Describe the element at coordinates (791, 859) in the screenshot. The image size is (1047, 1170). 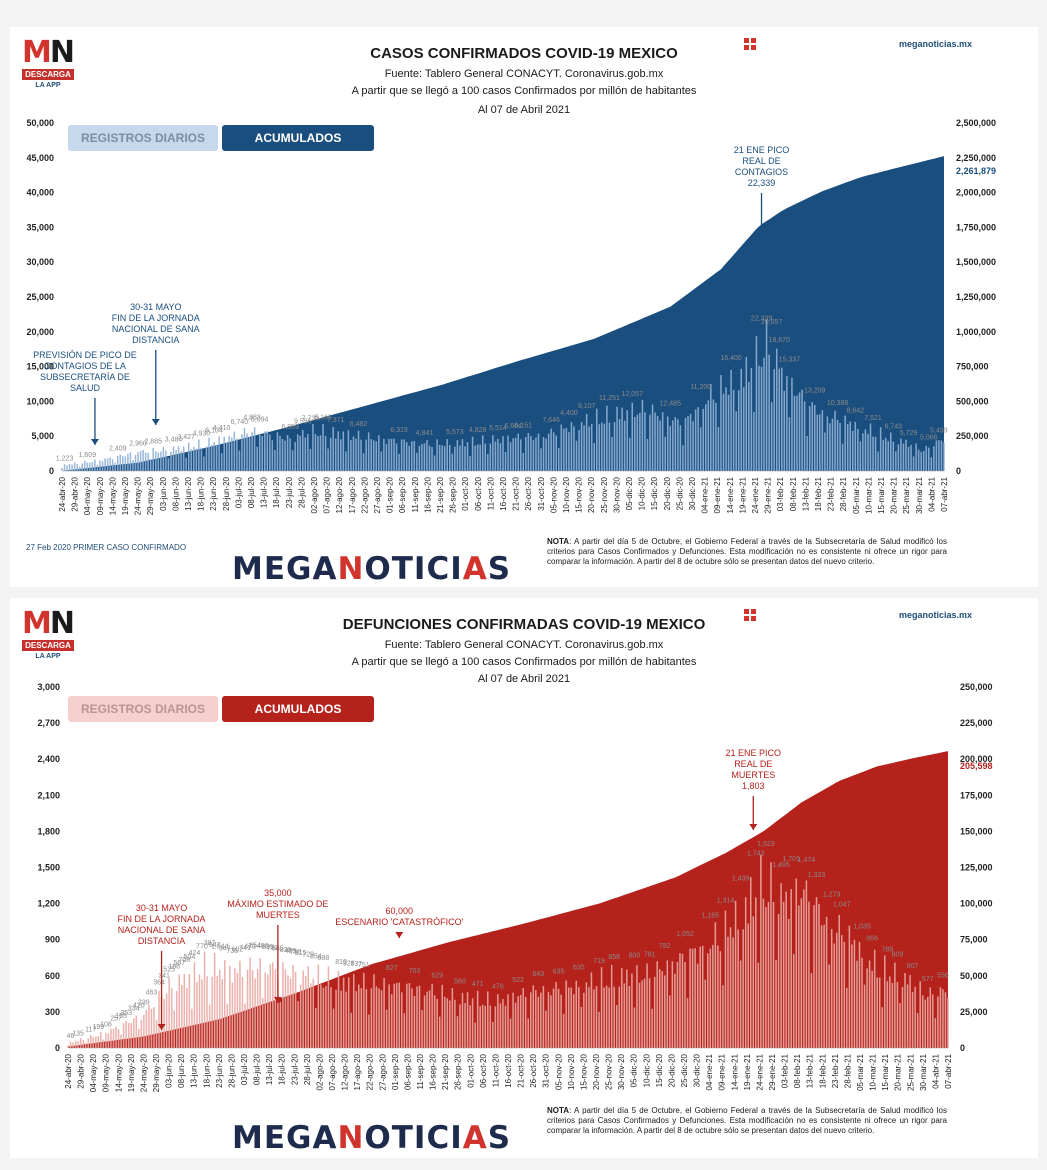
I see `data-label: 1,701` at that location.